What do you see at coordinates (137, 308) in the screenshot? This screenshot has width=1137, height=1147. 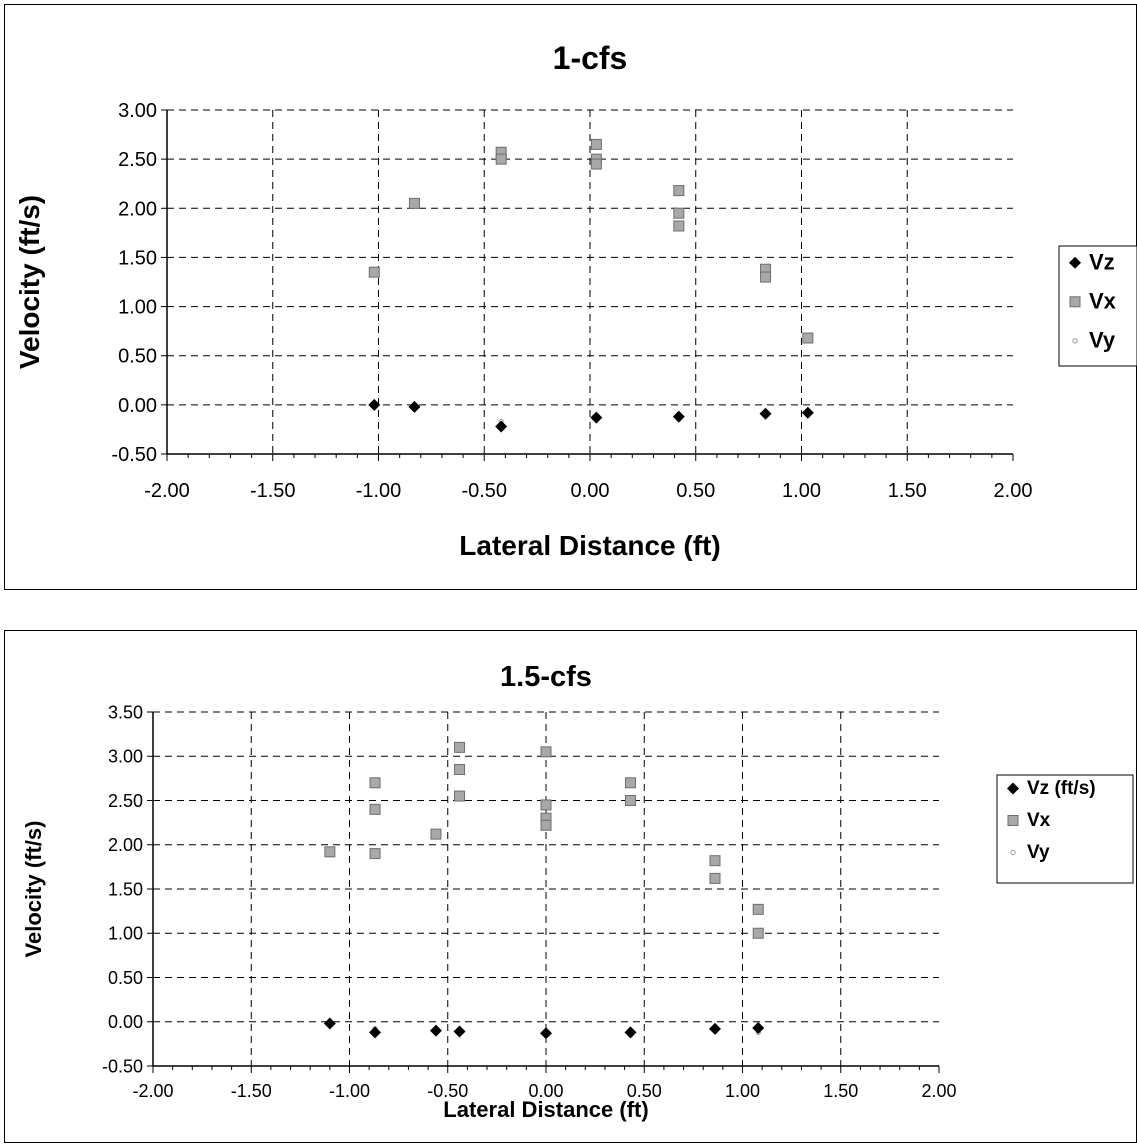 I see `y-tick-label: 1.00` at bounding box center [137, 308].